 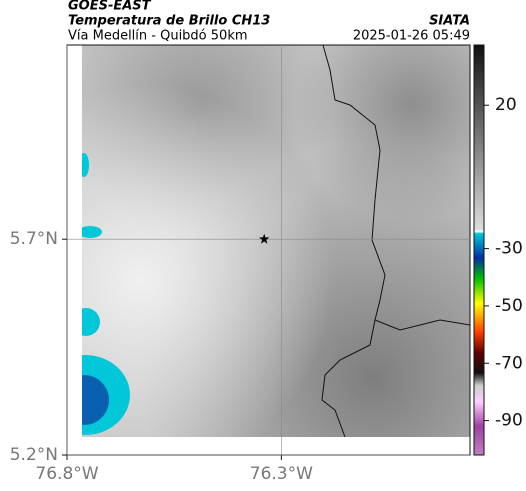 What do you see at coordinates (66, 474) in the screenshot?
I see `x-tick-label: 76.8°W` at bounding box center [66, 474].